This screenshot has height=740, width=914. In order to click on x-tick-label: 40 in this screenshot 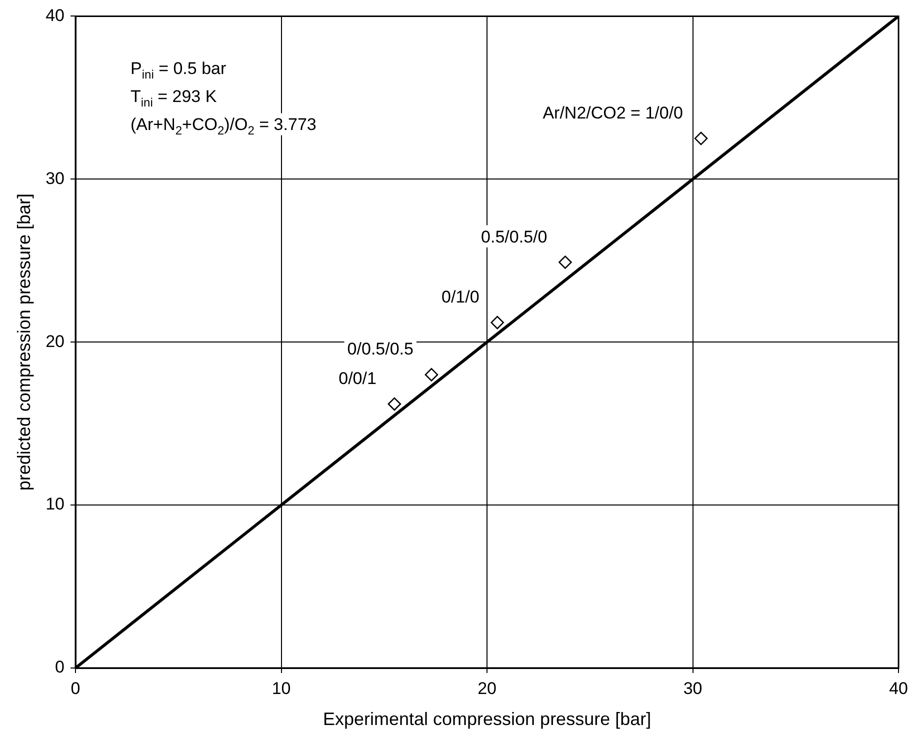, I will do `click(898, 688)`.